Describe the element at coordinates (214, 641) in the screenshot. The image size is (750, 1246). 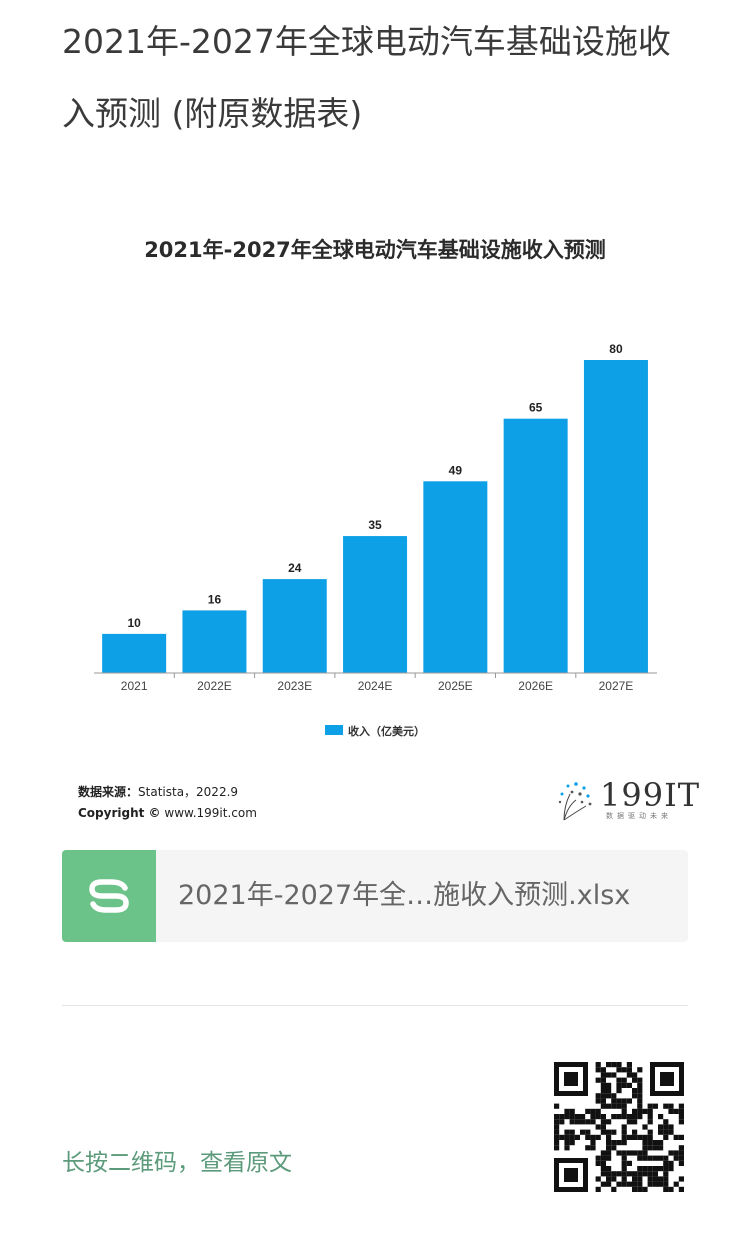
I see `bar-2022E` at that location.